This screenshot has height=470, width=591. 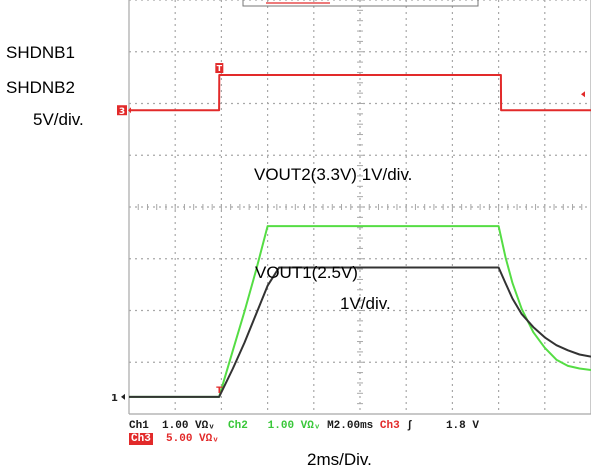 I want to click on trigger-slope-icon: ʃ, so click(x=409, y=426).